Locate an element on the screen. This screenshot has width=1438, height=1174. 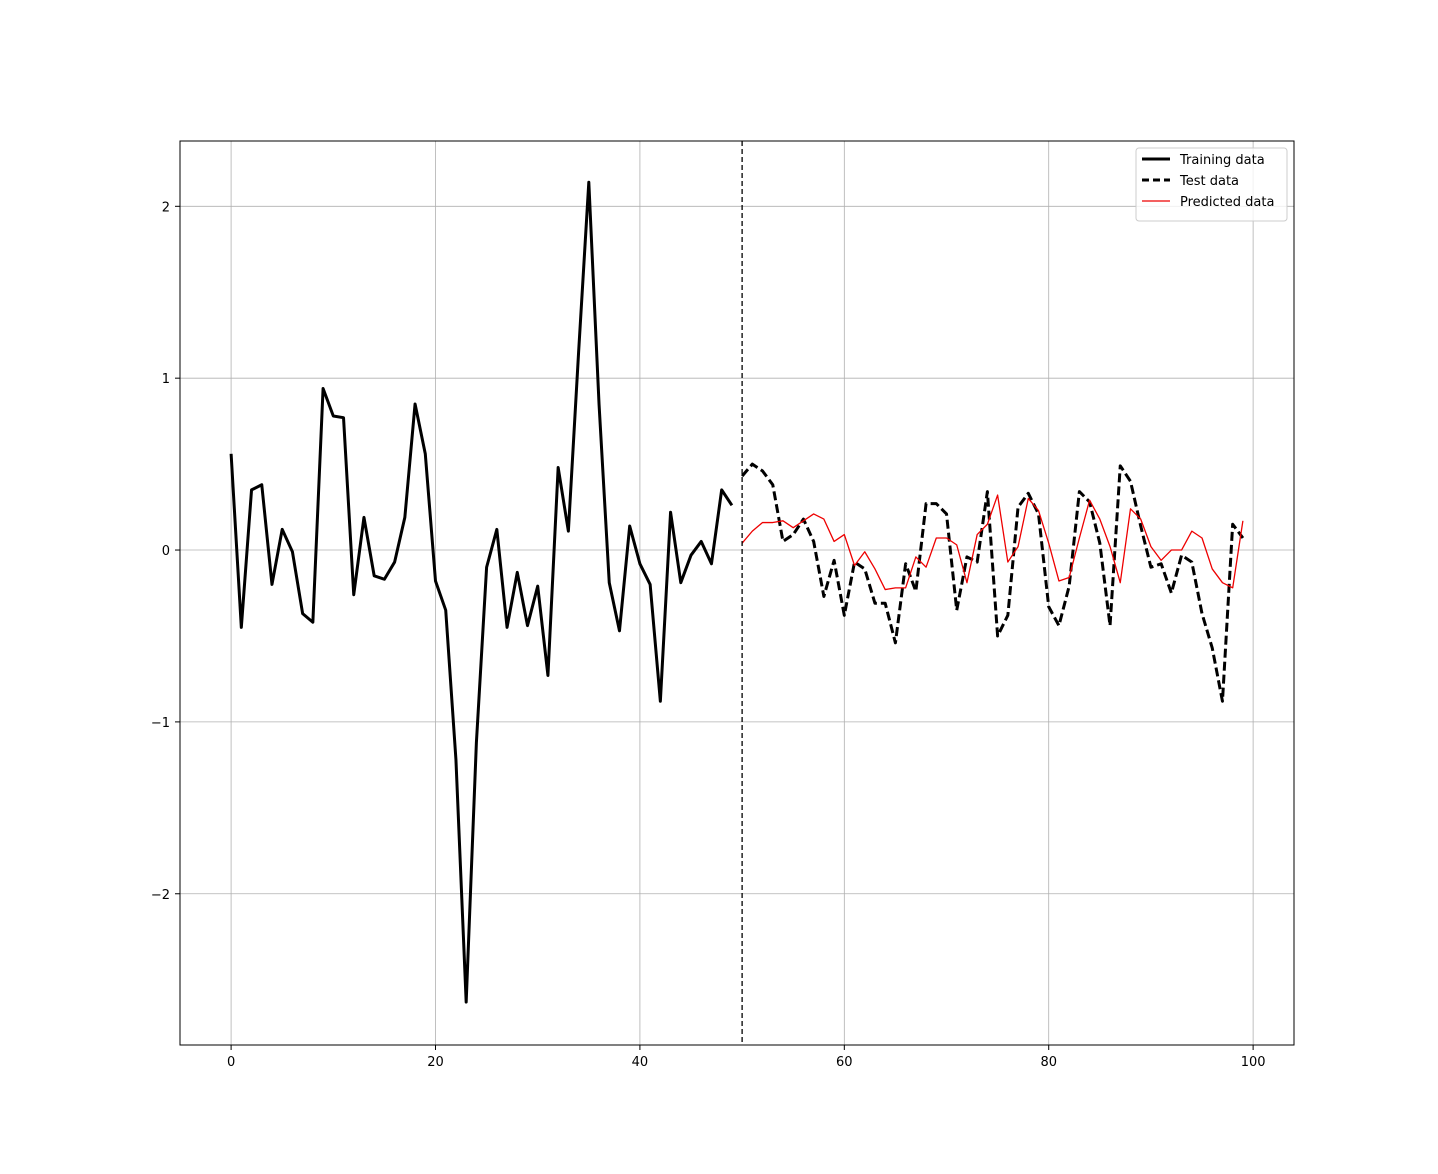
series-line-predicted-data is located at coordinates (992, 542).